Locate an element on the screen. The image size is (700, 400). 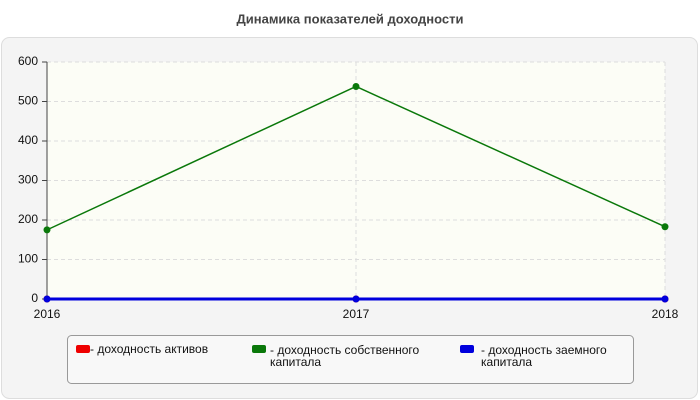
legend-box is located at coordinates (350, 359).